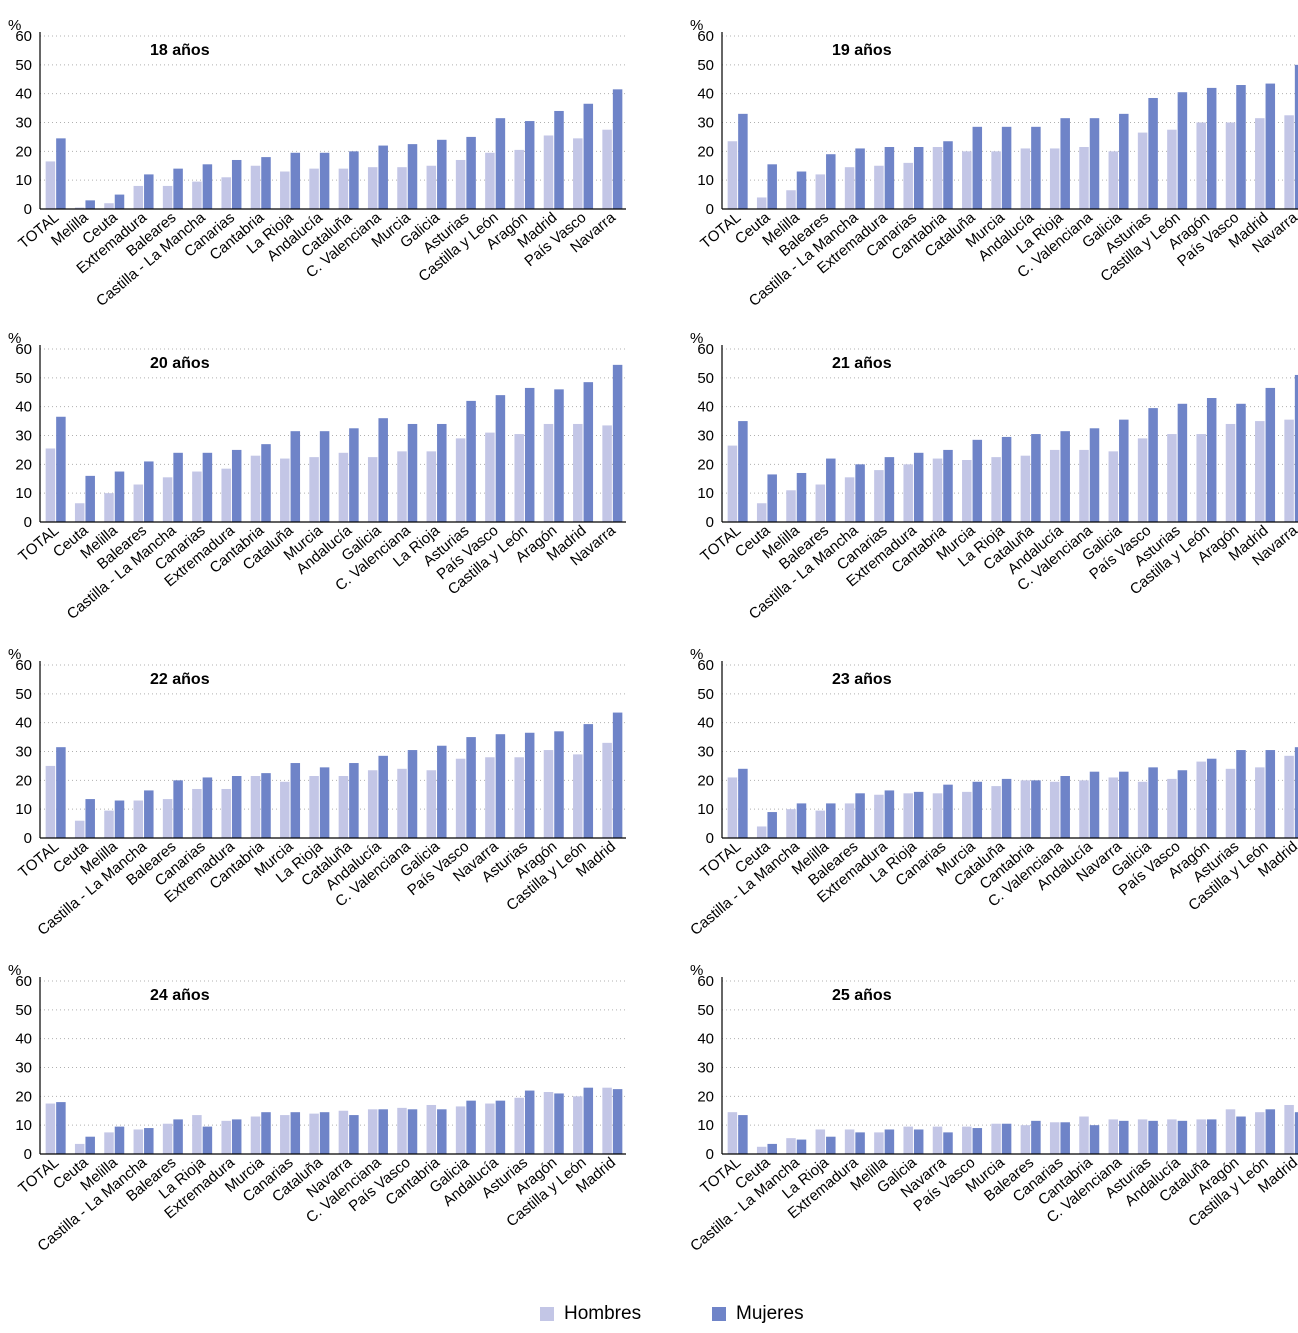 This screenshot has height=1333, width=1298. I want to click on y-tick-label: 30, so click(23, 752).